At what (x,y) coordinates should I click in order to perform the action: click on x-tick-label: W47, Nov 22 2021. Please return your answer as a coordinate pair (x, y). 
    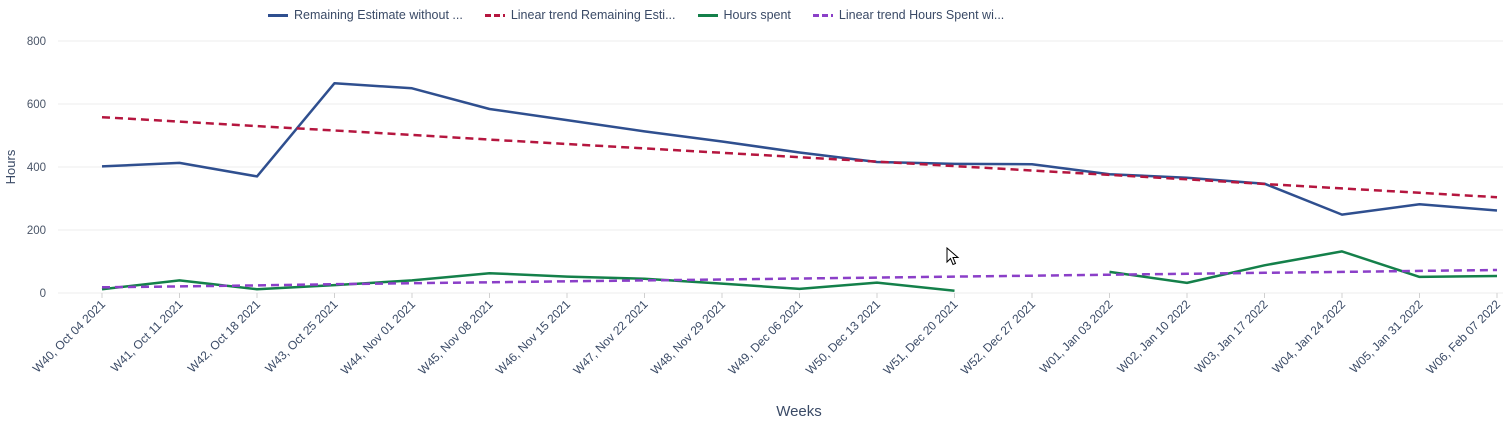
    Looking at the image, I should click on (610, 337).